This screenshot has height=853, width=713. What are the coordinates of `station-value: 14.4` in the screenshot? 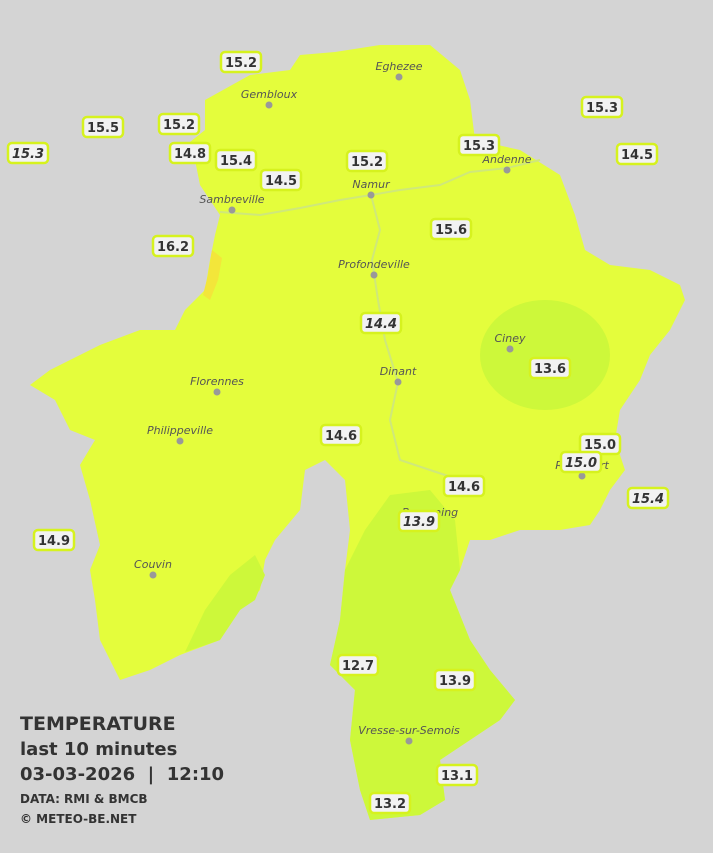 It's located at (381, 324).